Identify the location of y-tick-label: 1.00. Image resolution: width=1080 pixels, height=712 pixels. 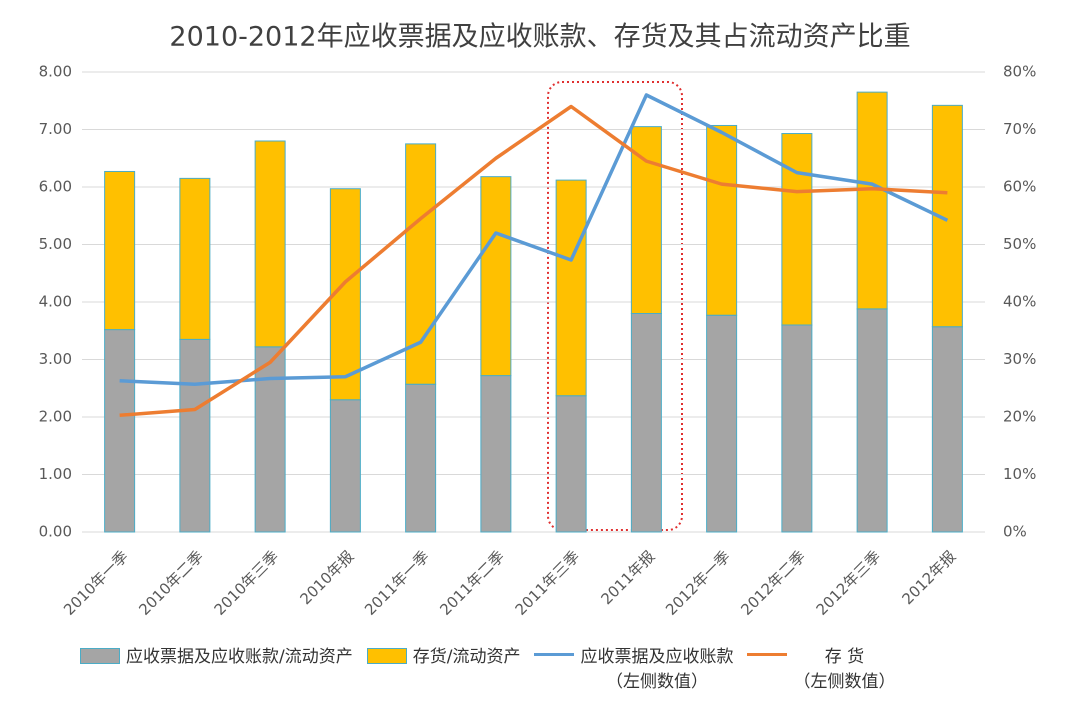
(55, 474).